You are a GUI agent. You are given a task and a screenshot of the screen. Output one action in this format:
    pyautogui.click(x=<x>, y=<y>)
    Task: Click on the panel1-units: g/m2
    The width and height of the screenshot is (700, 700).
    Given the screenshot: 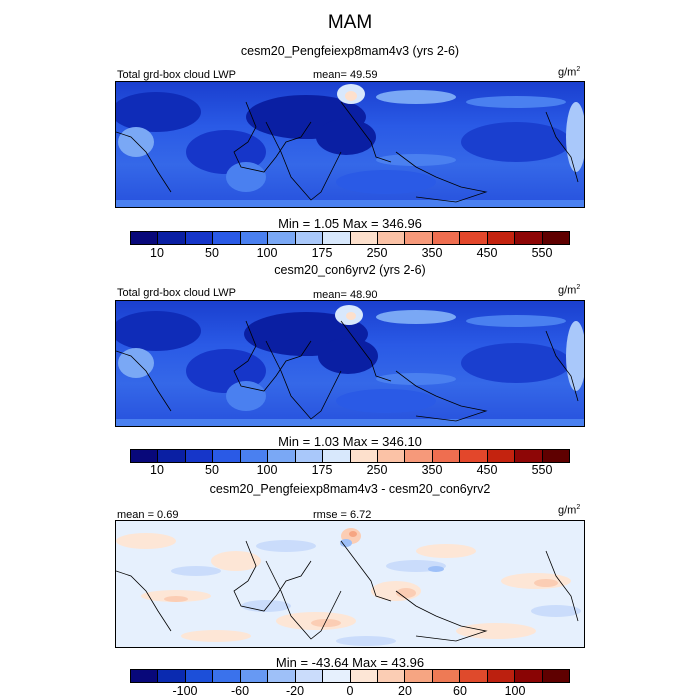 What is the action you would take?
    pyautogui.click(x=569, y=72)
    